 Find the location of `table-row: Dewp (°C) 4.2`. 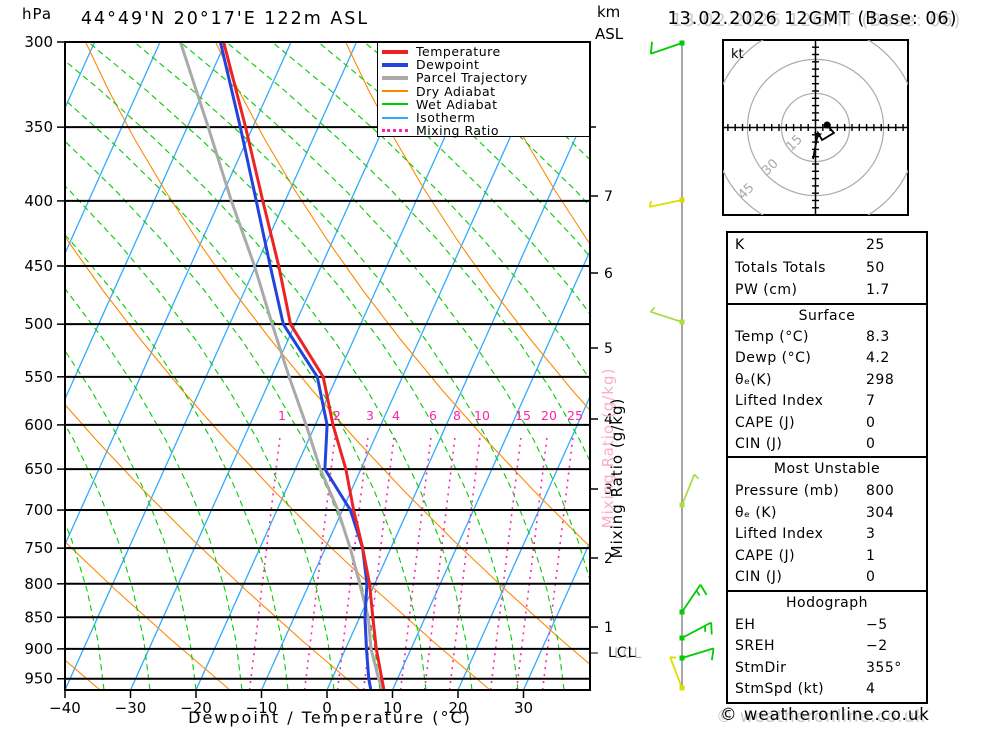

table-row: Dewp (°C) 4.2 is located at coordinates (830, 358).